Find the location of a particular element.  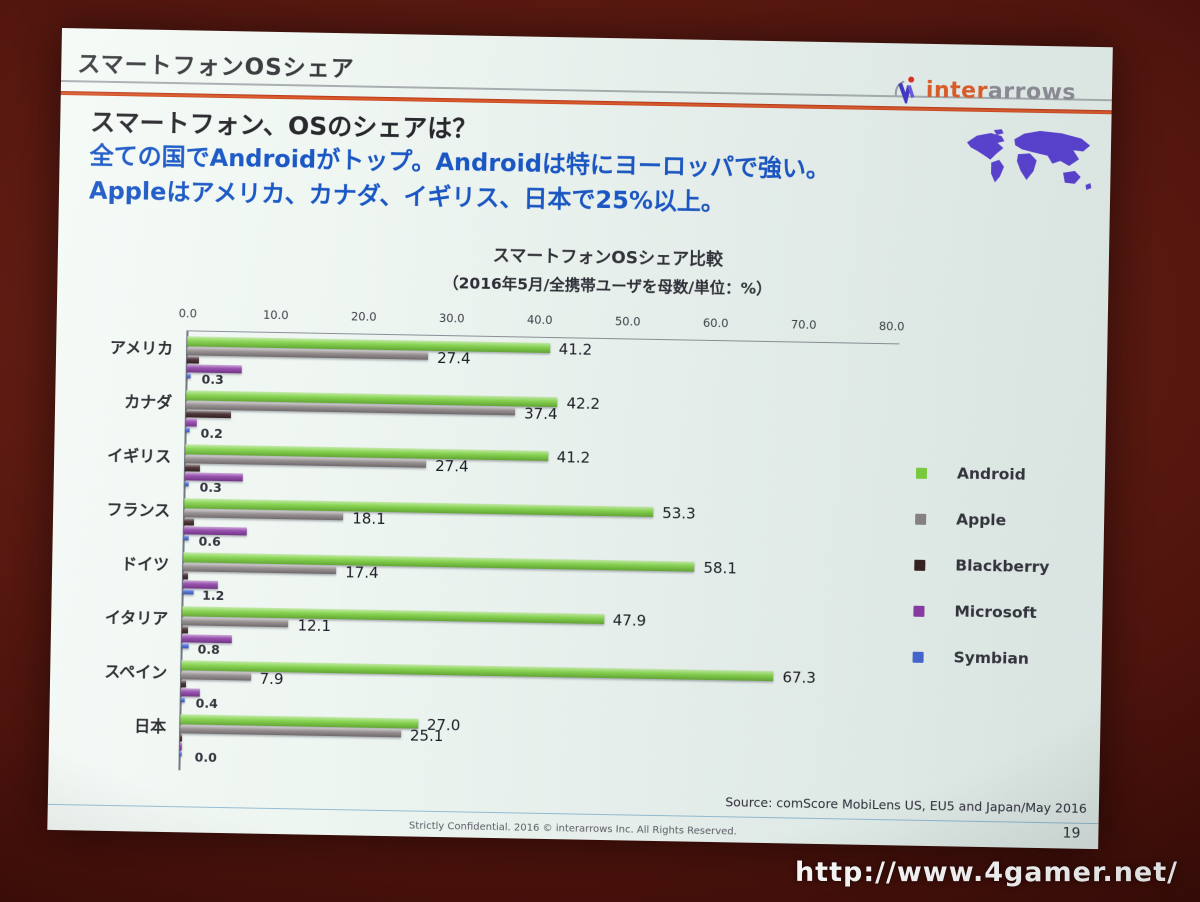

android-value-label: 67.3 is located at coordinates (799, 677).